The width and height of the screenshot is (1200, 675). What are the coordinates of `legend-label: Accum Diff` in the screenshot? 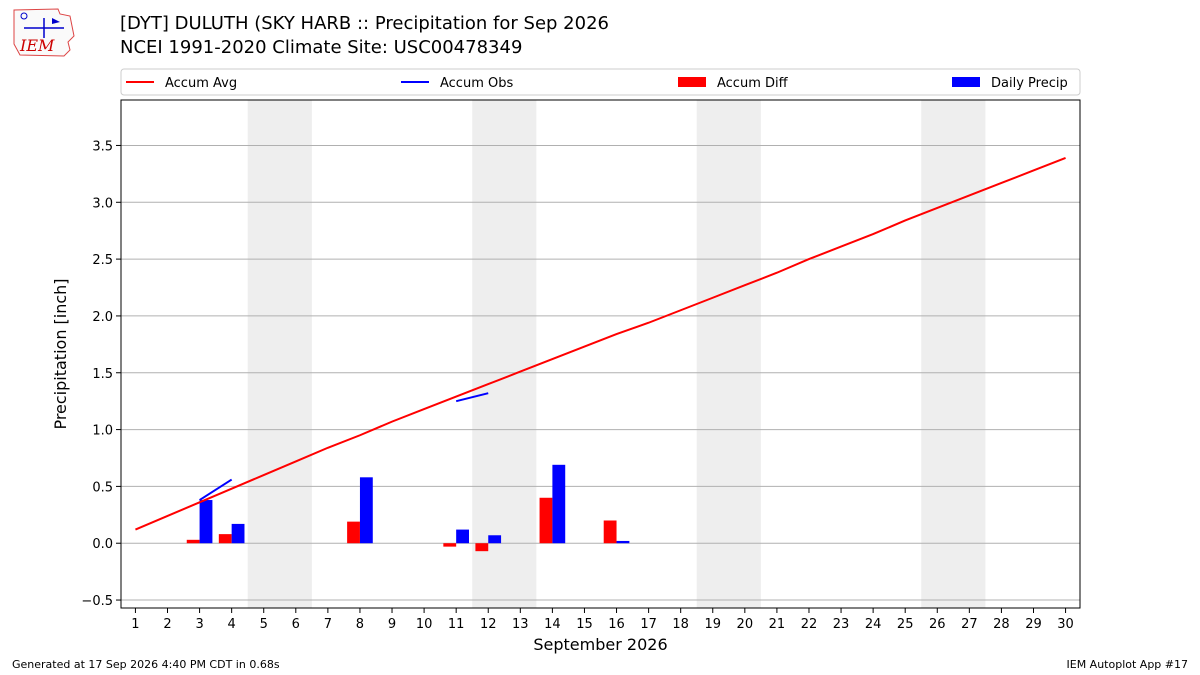 It's located at (753, 83).